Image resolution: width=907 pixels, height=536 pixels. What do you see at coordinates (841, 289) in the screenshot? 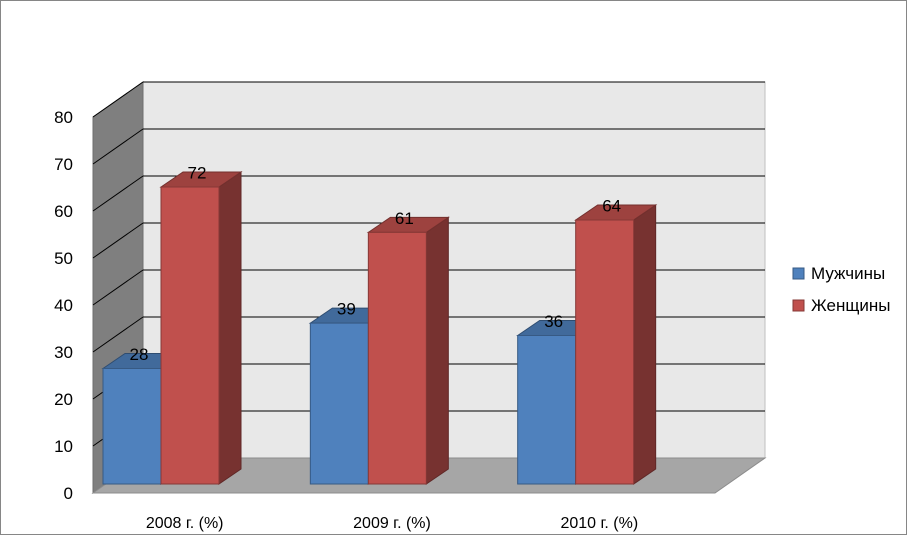
I see `legend: Мужчины Женщины` at bounding box center [841, 289].